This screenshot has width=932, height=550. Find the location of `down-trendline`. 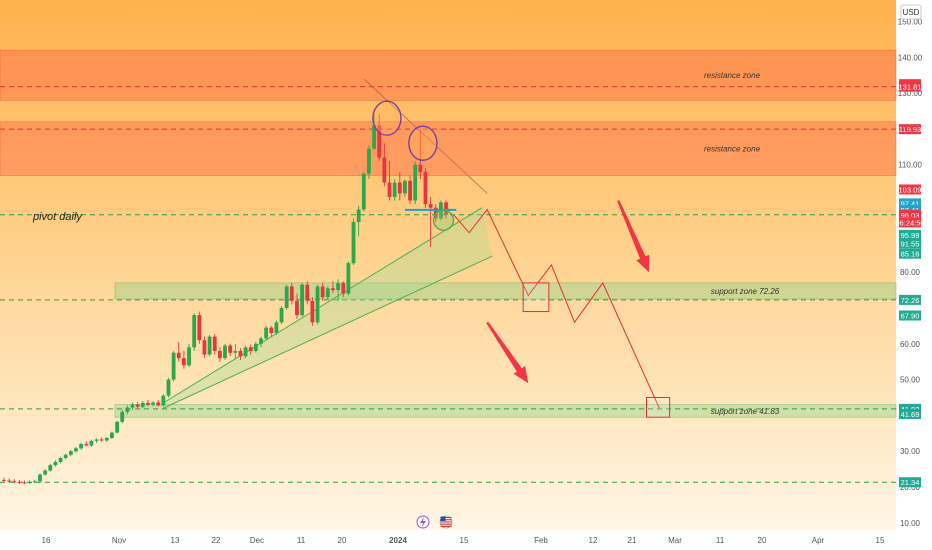

down-trendline is located at coordinates (425, 136).